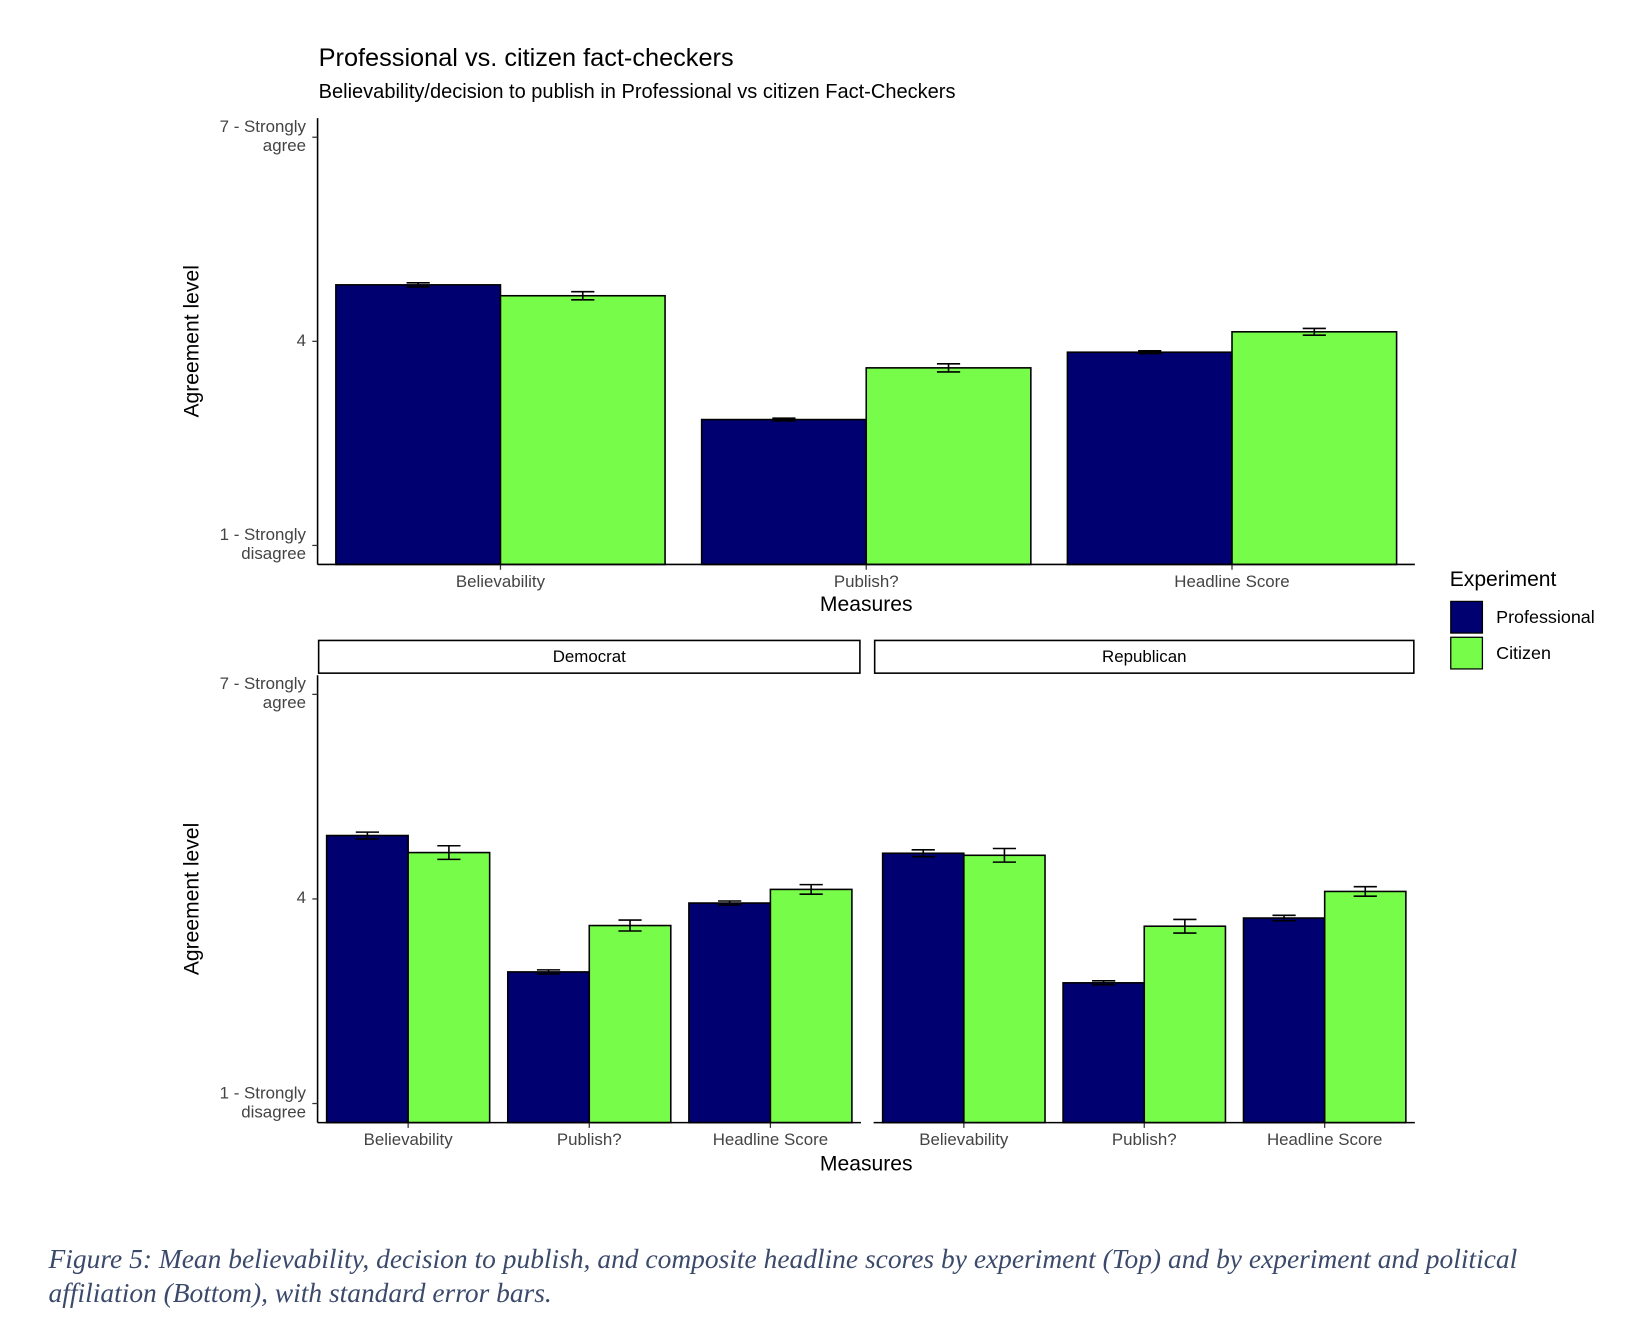  Describe the element at coordinates (1523, 653) in the screenshot. I see `legend-label: Citizen` at that location.